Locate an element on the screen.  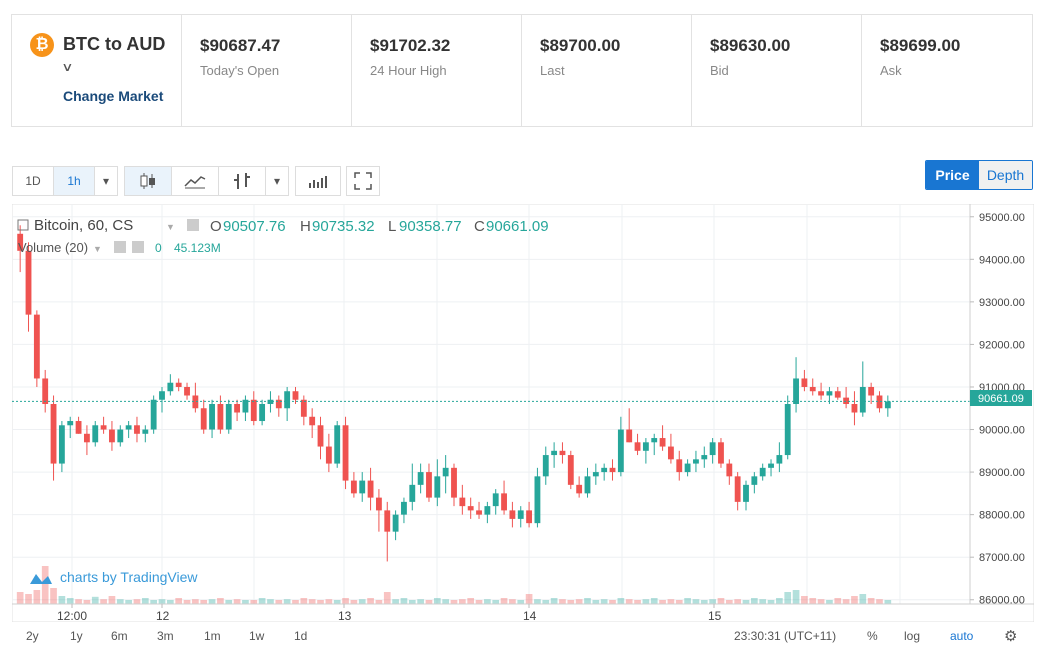
market-selector: ₿ BTC to AUD ∨ Change Market is located at coordinates (97, 70).